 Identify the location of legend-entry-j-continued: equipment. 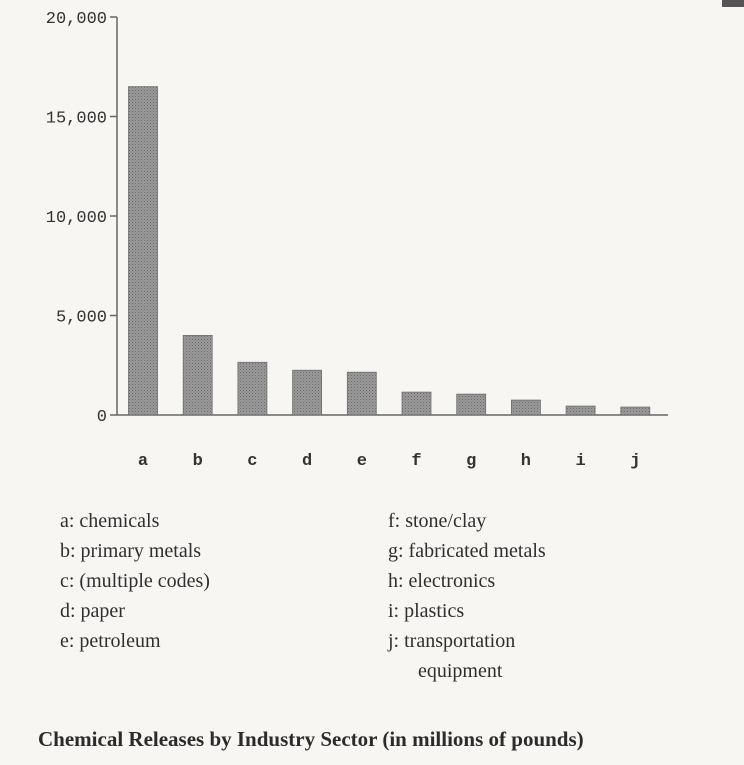
(460, 671).